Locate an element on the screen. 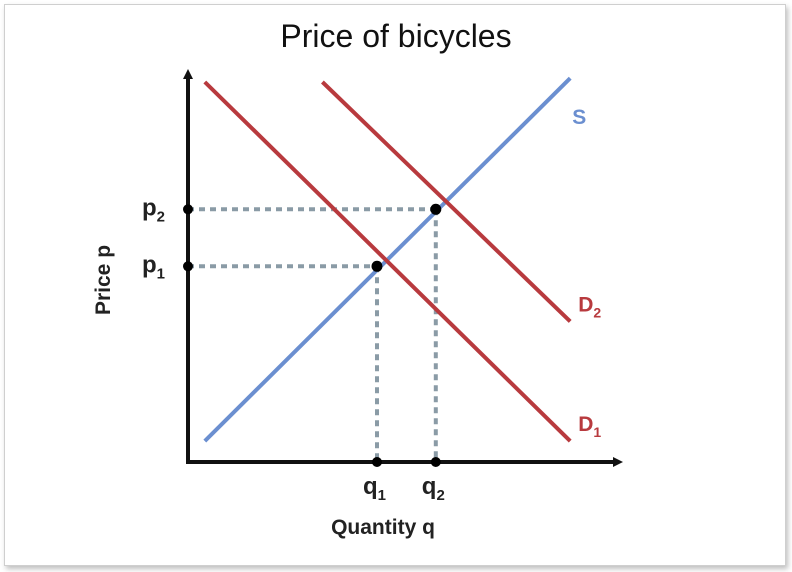 The width and height of the screenshot is (792, 572). equilibrium-point-E2 is located at coordinates (436, 209).